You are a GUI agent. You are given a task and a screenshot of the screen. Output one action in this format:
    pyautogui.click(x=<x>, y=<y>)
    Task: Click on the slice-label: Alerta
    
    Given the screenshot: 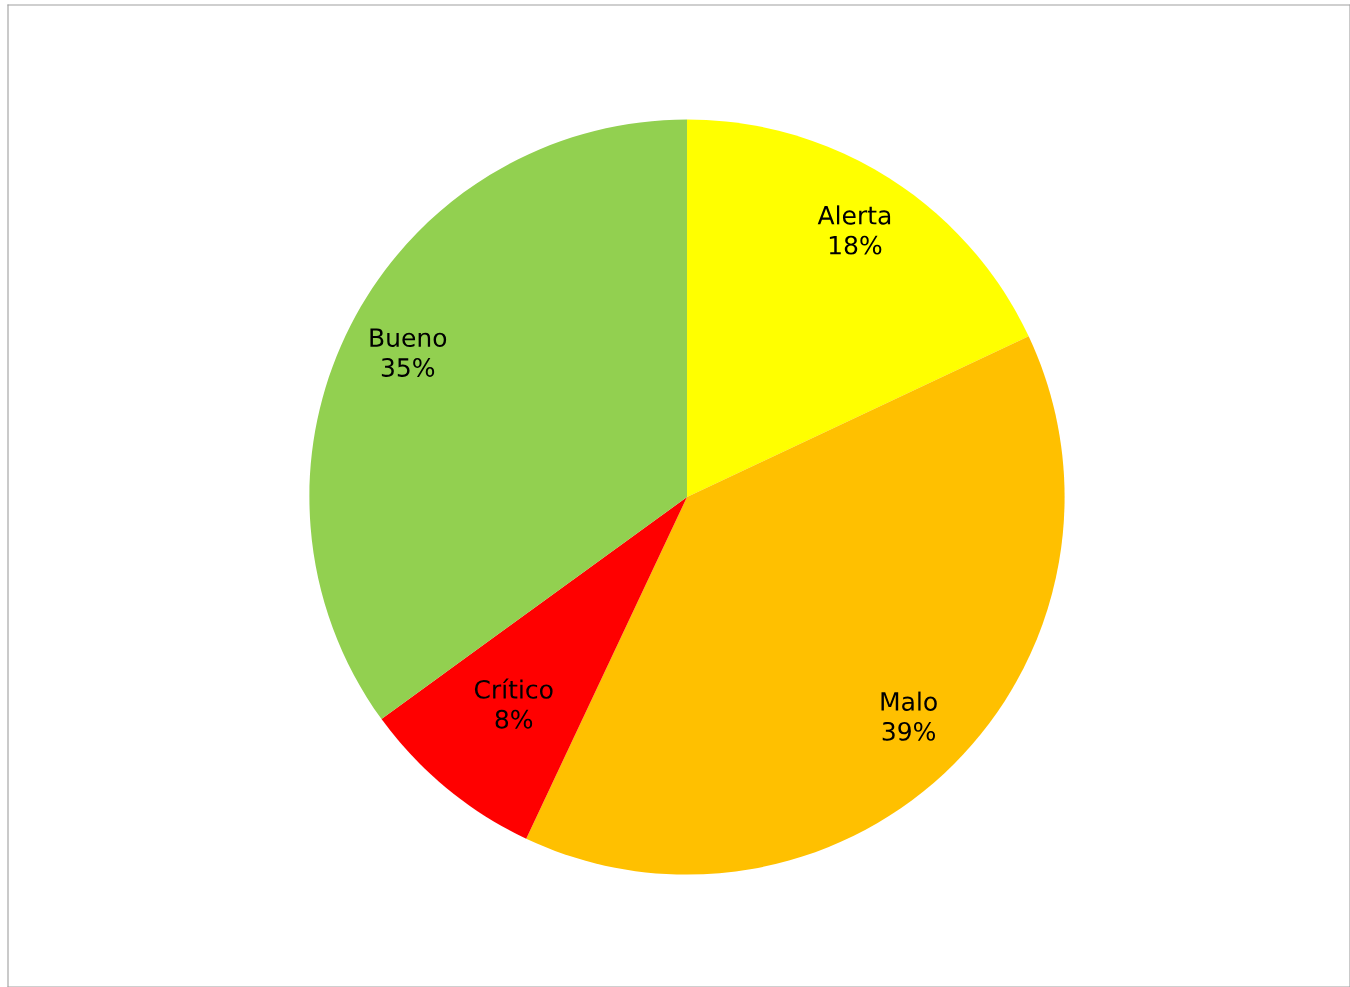 What is the action you would take?
    pyautogui.click(x=854, y=215)
    